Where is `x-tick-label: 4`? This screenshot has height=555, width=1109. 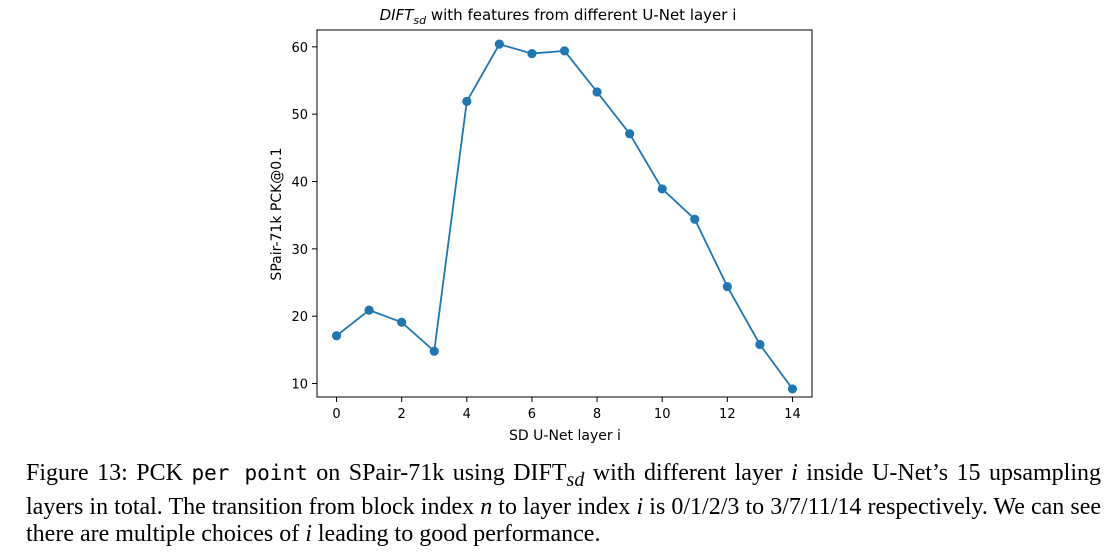
x-tick-label: 4 is located at coordinates (467, 414).